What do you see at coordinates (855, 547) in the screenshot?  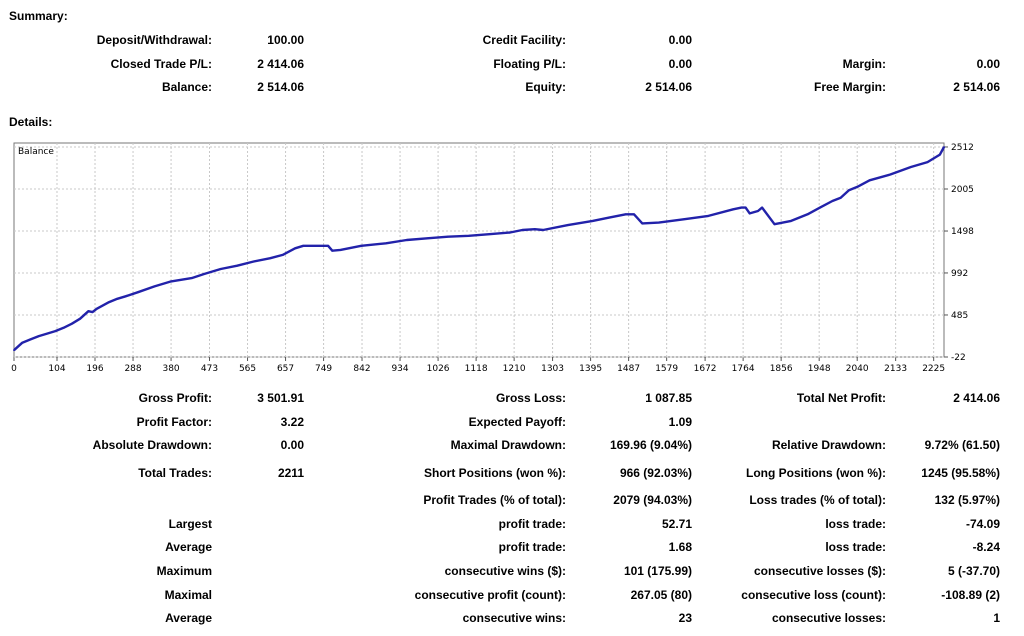 I see `details-label: loss trade:` at bounding box center [855, 547].